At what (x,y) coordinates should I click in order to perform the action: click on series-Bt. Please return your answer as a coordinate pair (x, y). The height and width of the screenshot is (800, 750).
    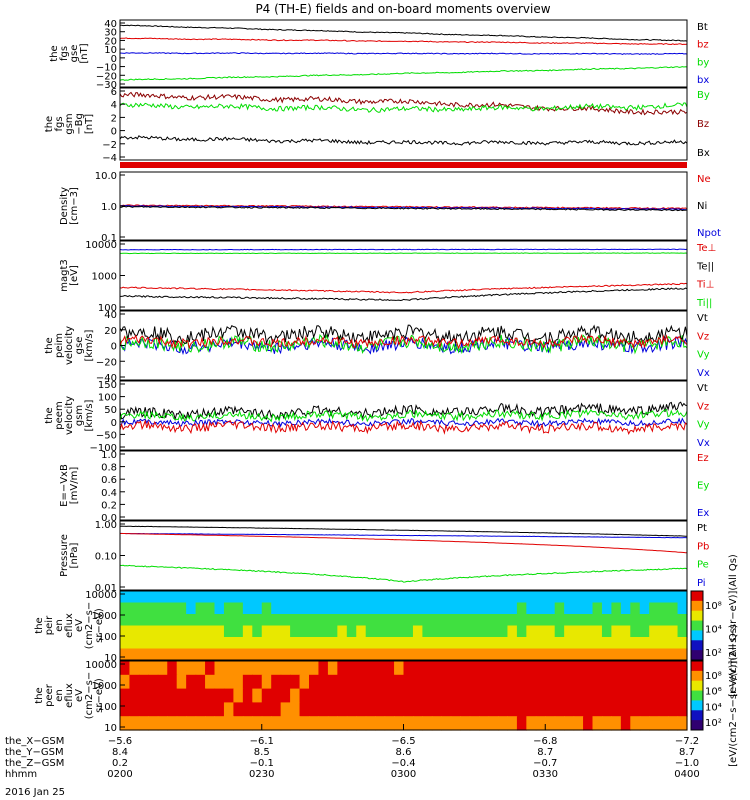
    Looking at the image, I should click on (404, 33).